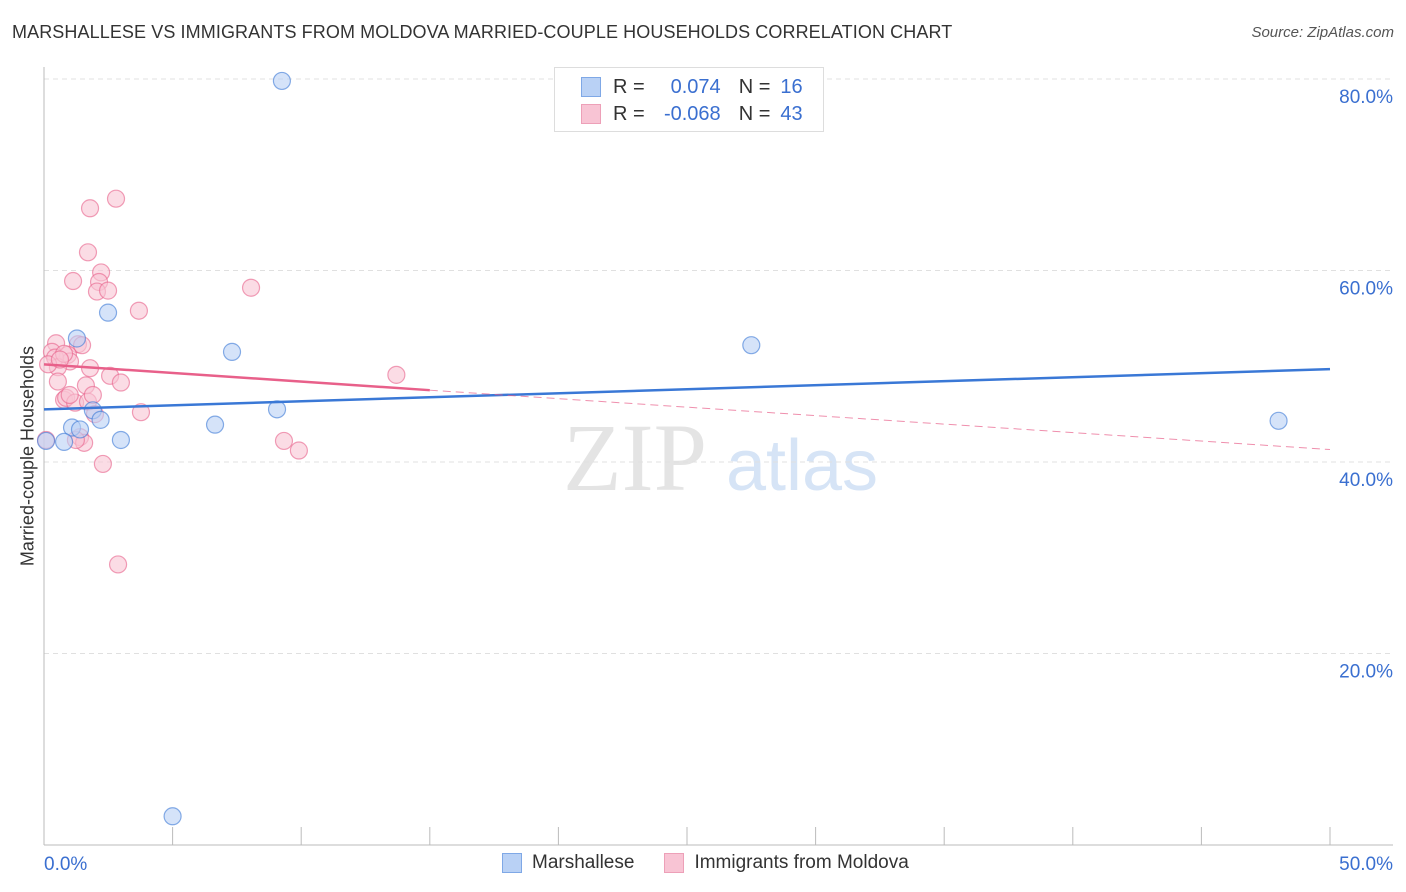 This screenshot has height=892, width=1406. I want to click on legend-label-marshallese: Marshallese, so click(583, 862).